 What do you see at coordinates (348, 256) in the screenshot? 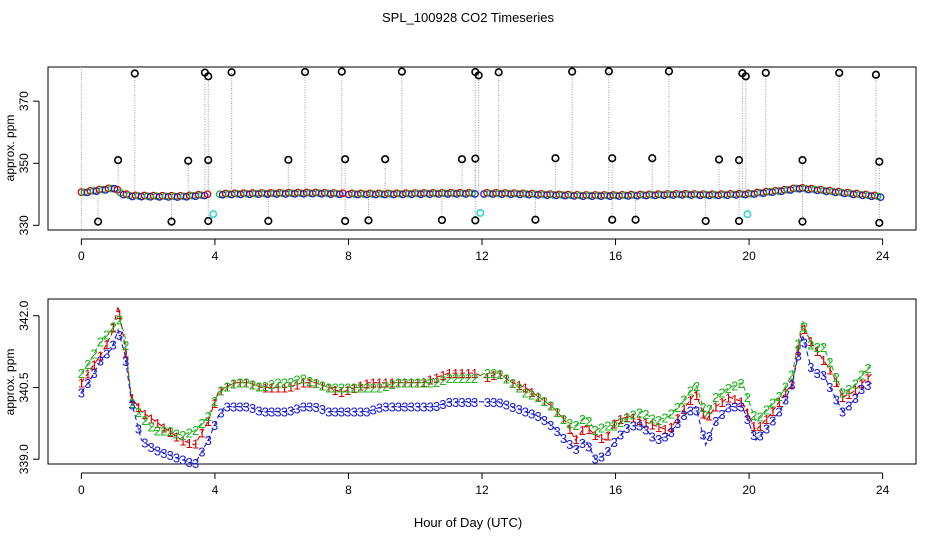
I see `top-x-tick-label: 8` at bounding box center [348, 256].